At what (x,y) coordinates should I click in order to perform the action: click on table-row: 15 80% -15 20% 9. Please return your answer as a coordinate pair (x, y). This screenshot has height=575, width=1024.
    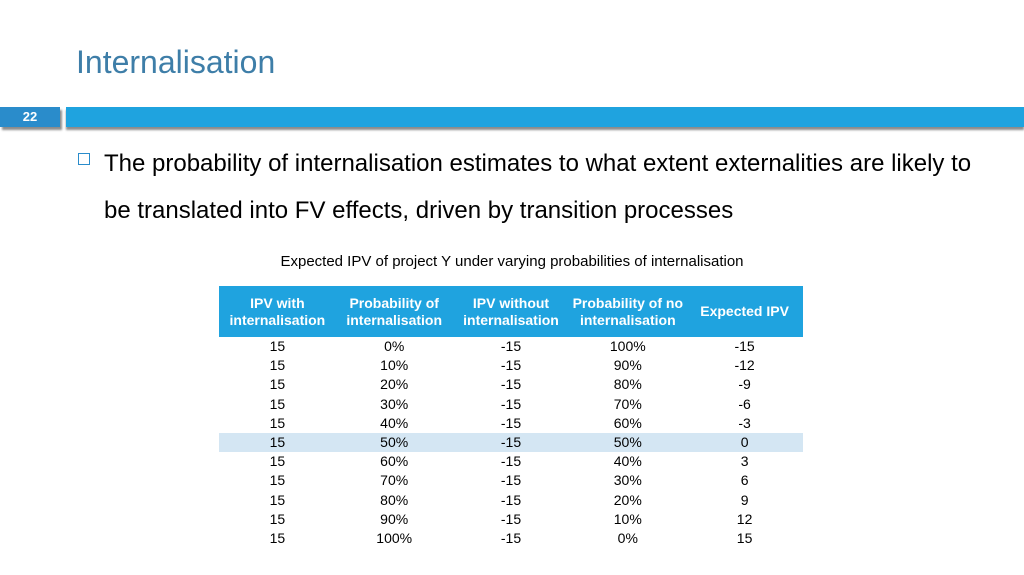
    Looking at the image, I should click on (511, 500).